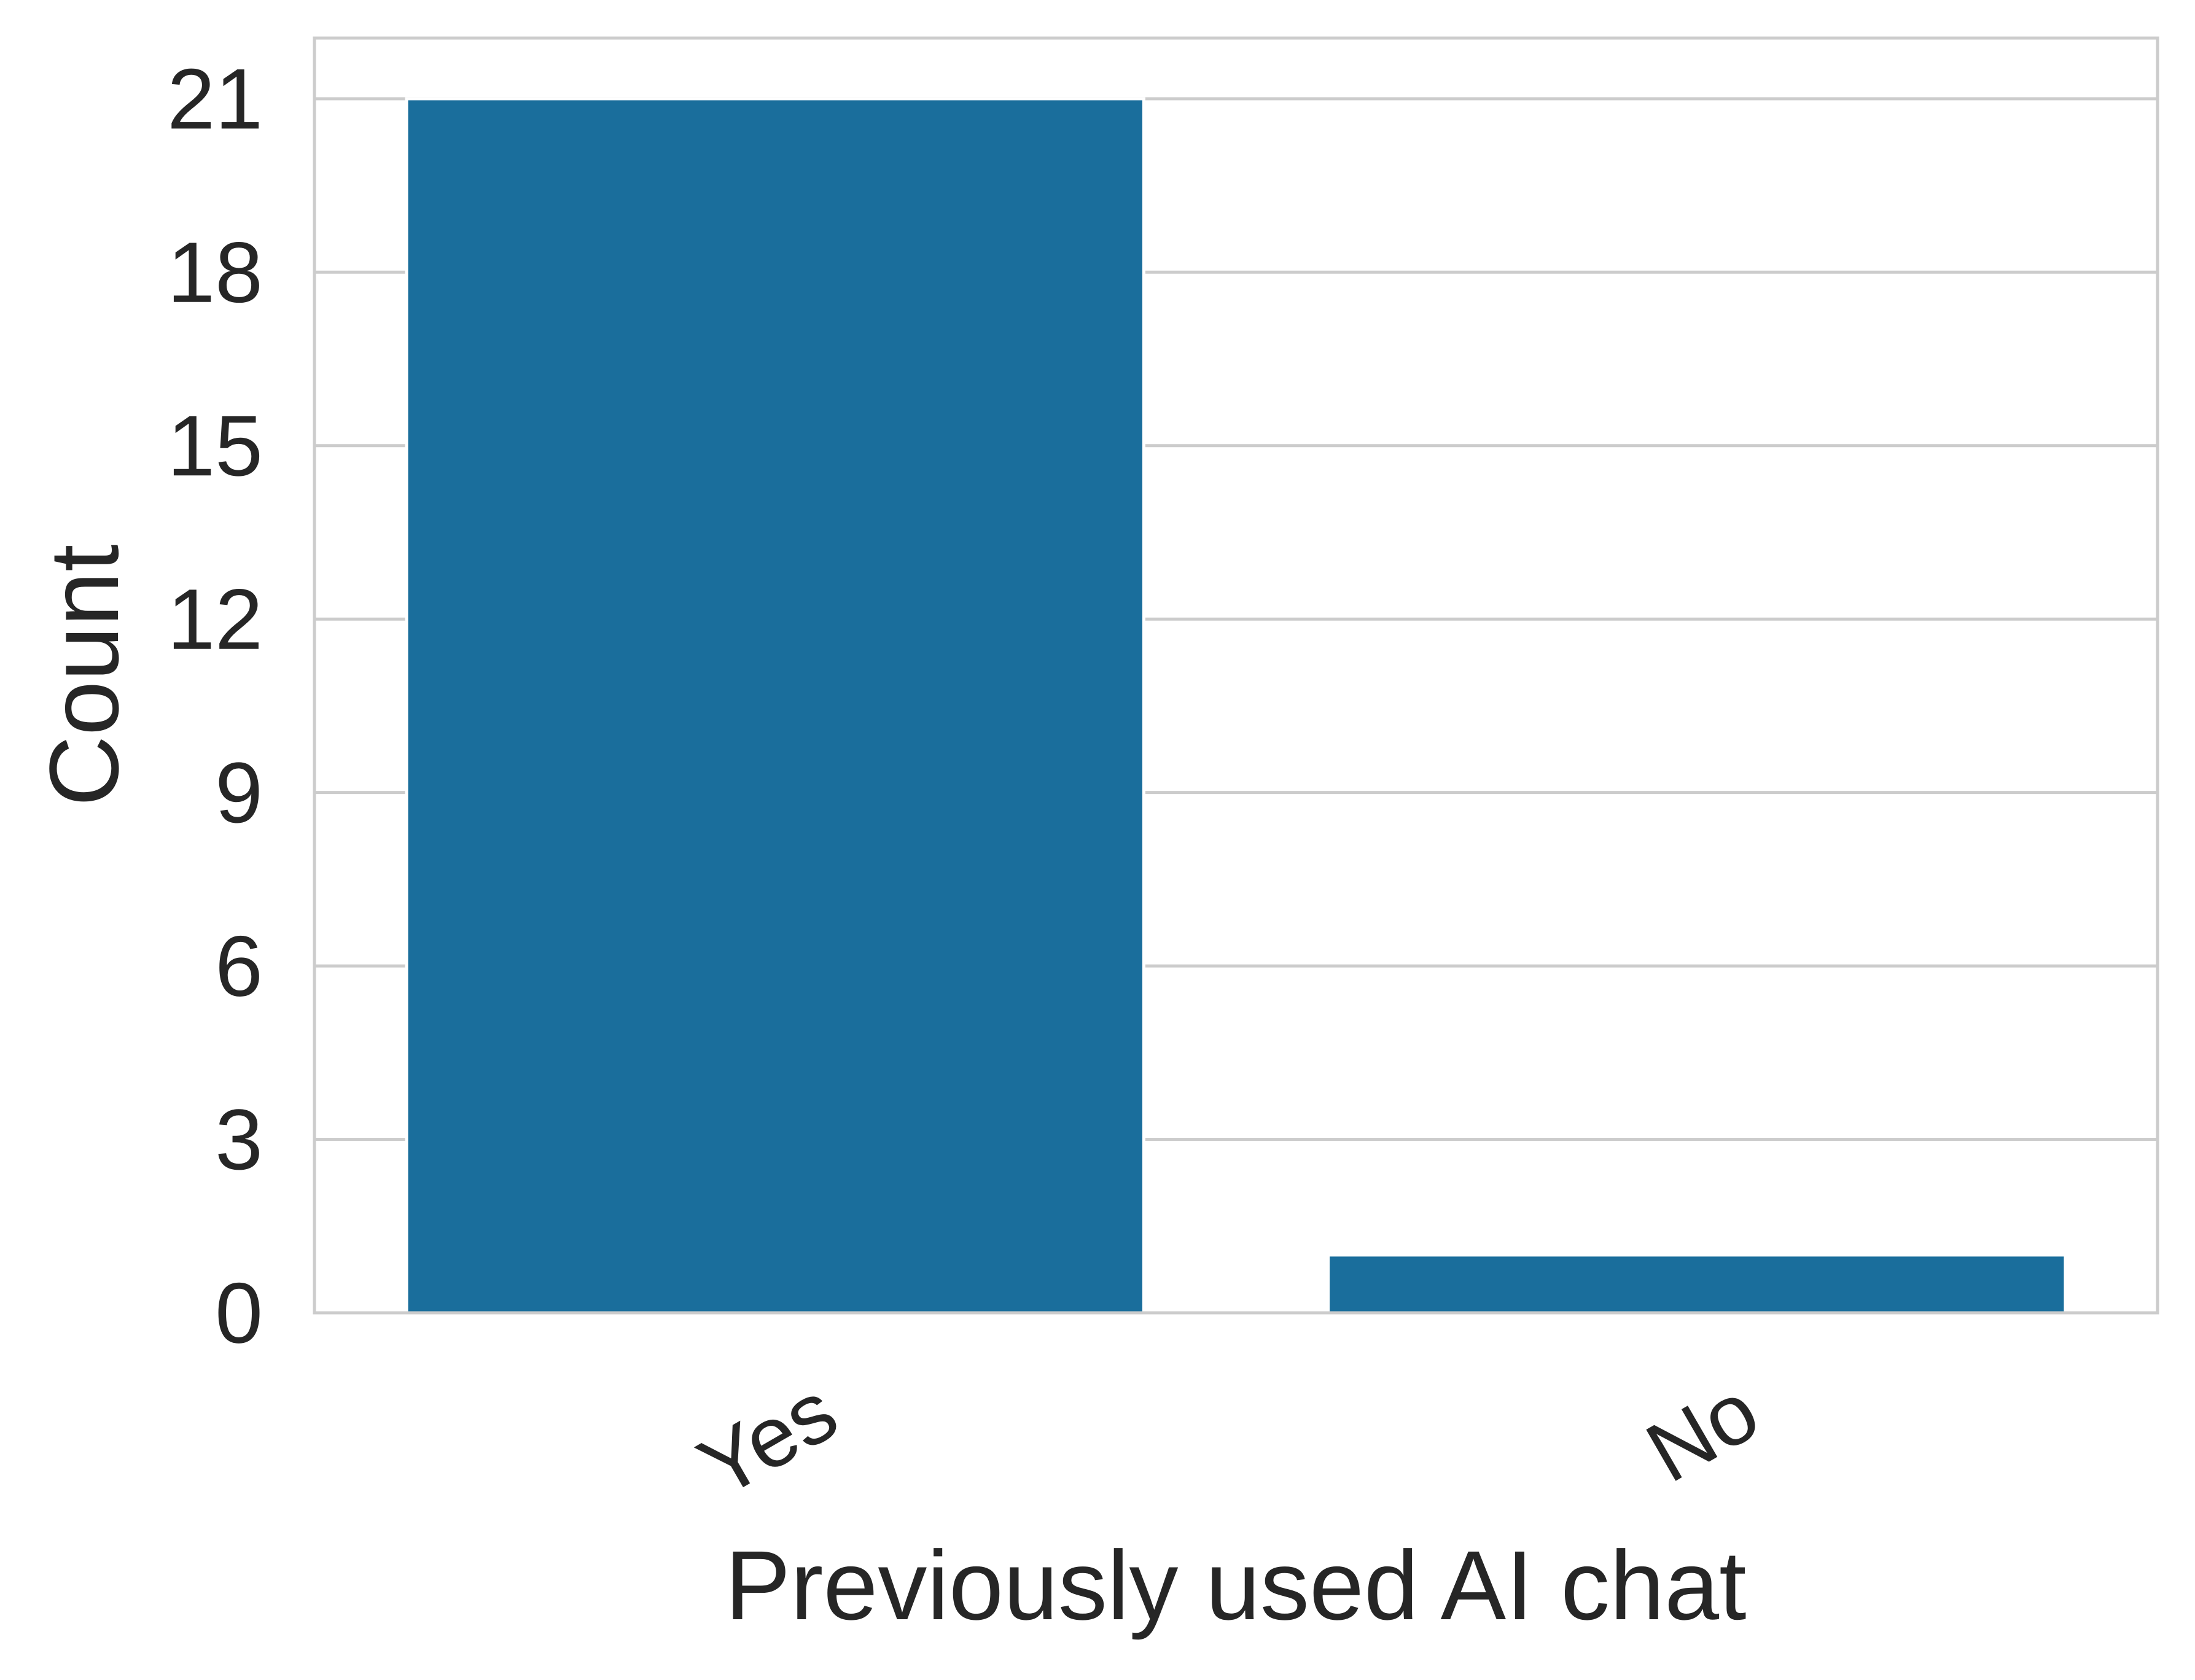 This screenshot has width=2195, height=1680. I want to click on y-tick-label-21: 21, so click(215, 98).